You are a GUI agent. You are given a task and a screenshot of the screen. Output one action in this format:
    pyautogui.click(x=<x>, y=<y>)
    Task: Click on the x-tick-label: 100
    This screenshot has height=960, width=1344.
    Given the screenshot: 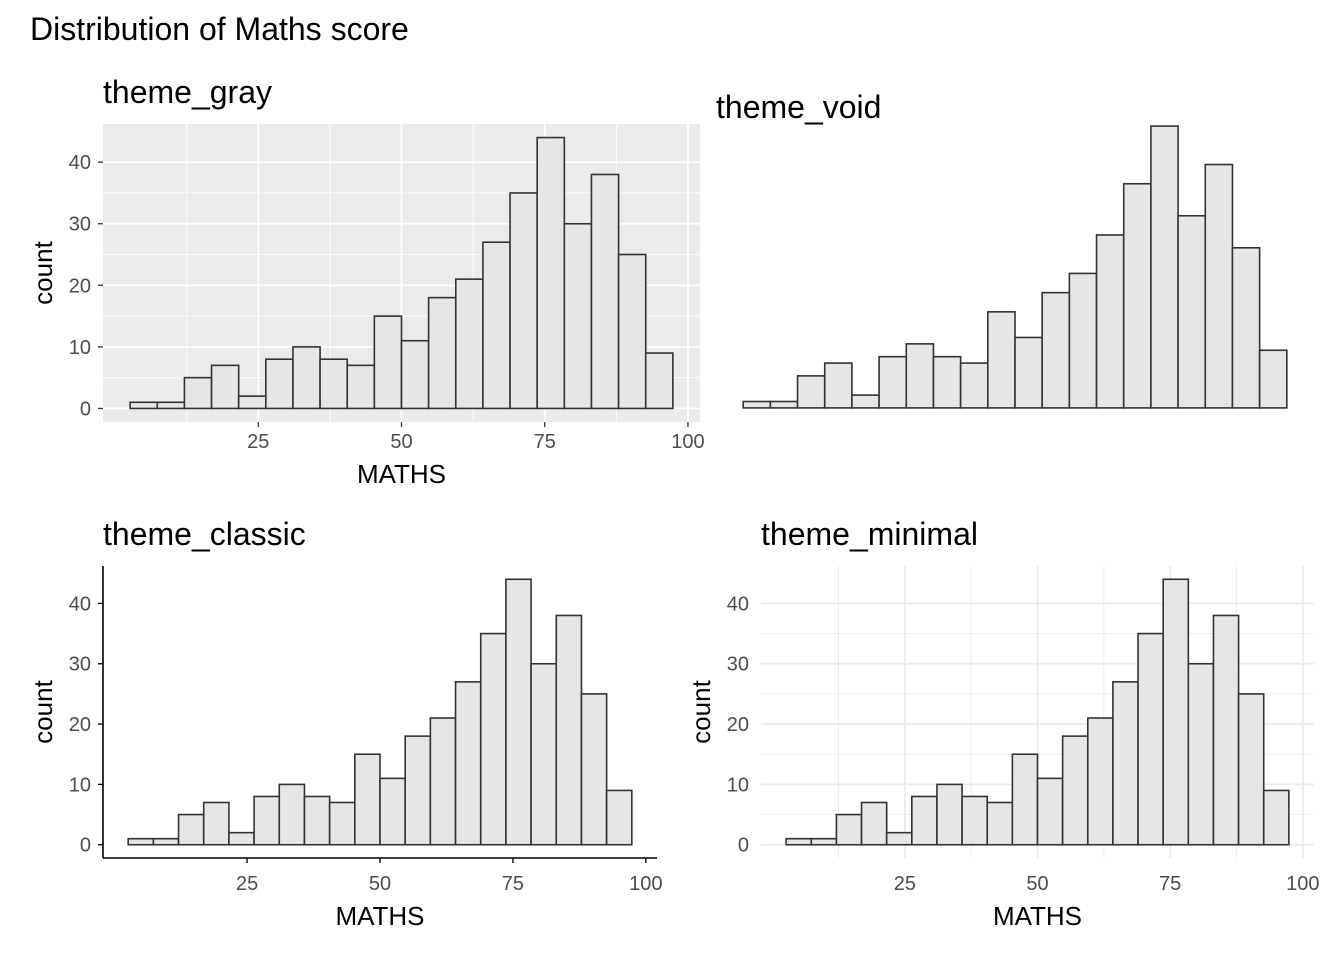 What is the action you would take?
    pyautogui.click(x=1302, y=884)
    